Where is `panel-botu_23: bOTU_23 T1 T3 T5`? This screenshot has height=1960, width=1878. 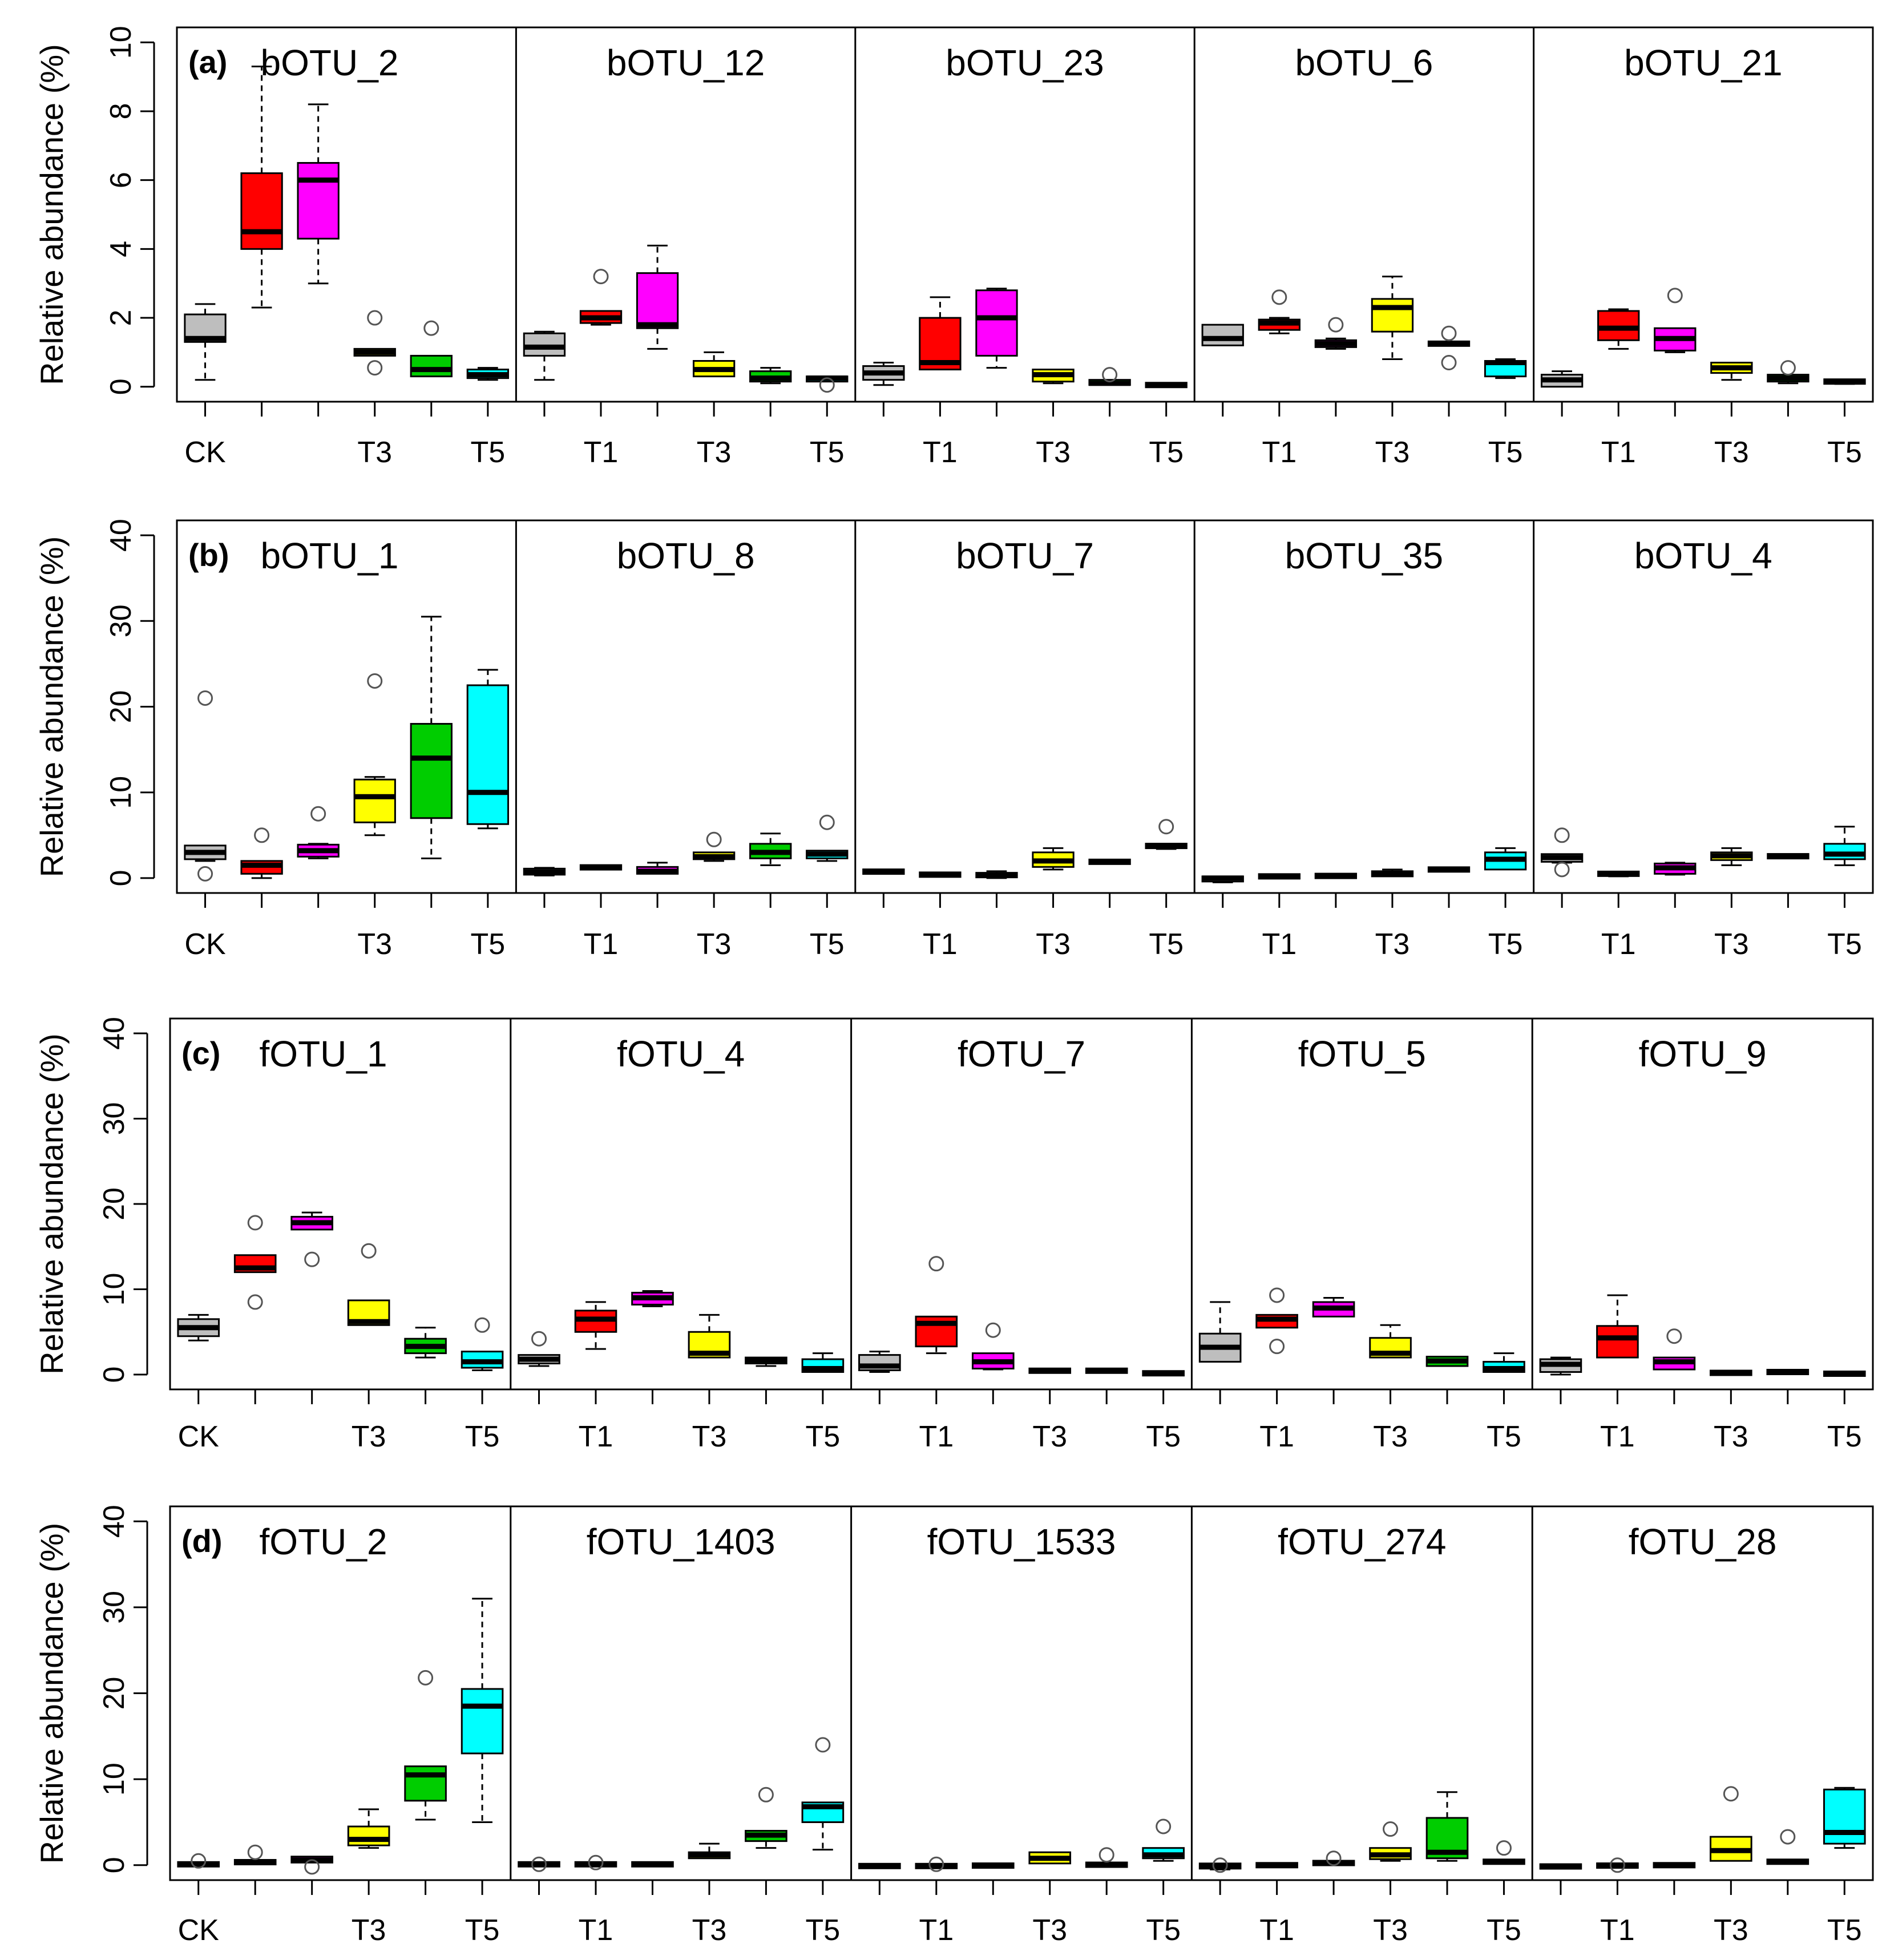 panel-botu_23: bOTU_23 T1 T3 T5 is located at coordinates (1021, 248).